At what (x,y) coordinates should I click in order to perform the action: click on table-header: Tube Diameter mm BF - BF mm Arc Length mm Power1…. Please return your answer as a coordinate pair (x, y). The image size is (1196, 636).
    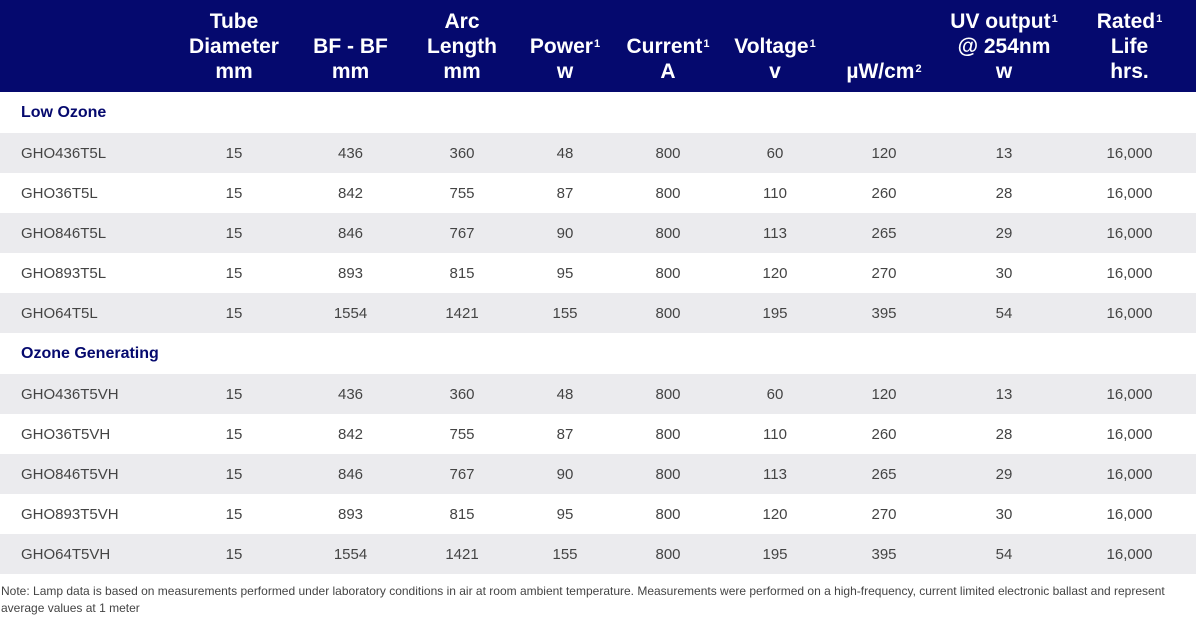
    Looking at the image, I should click on (598, 46).